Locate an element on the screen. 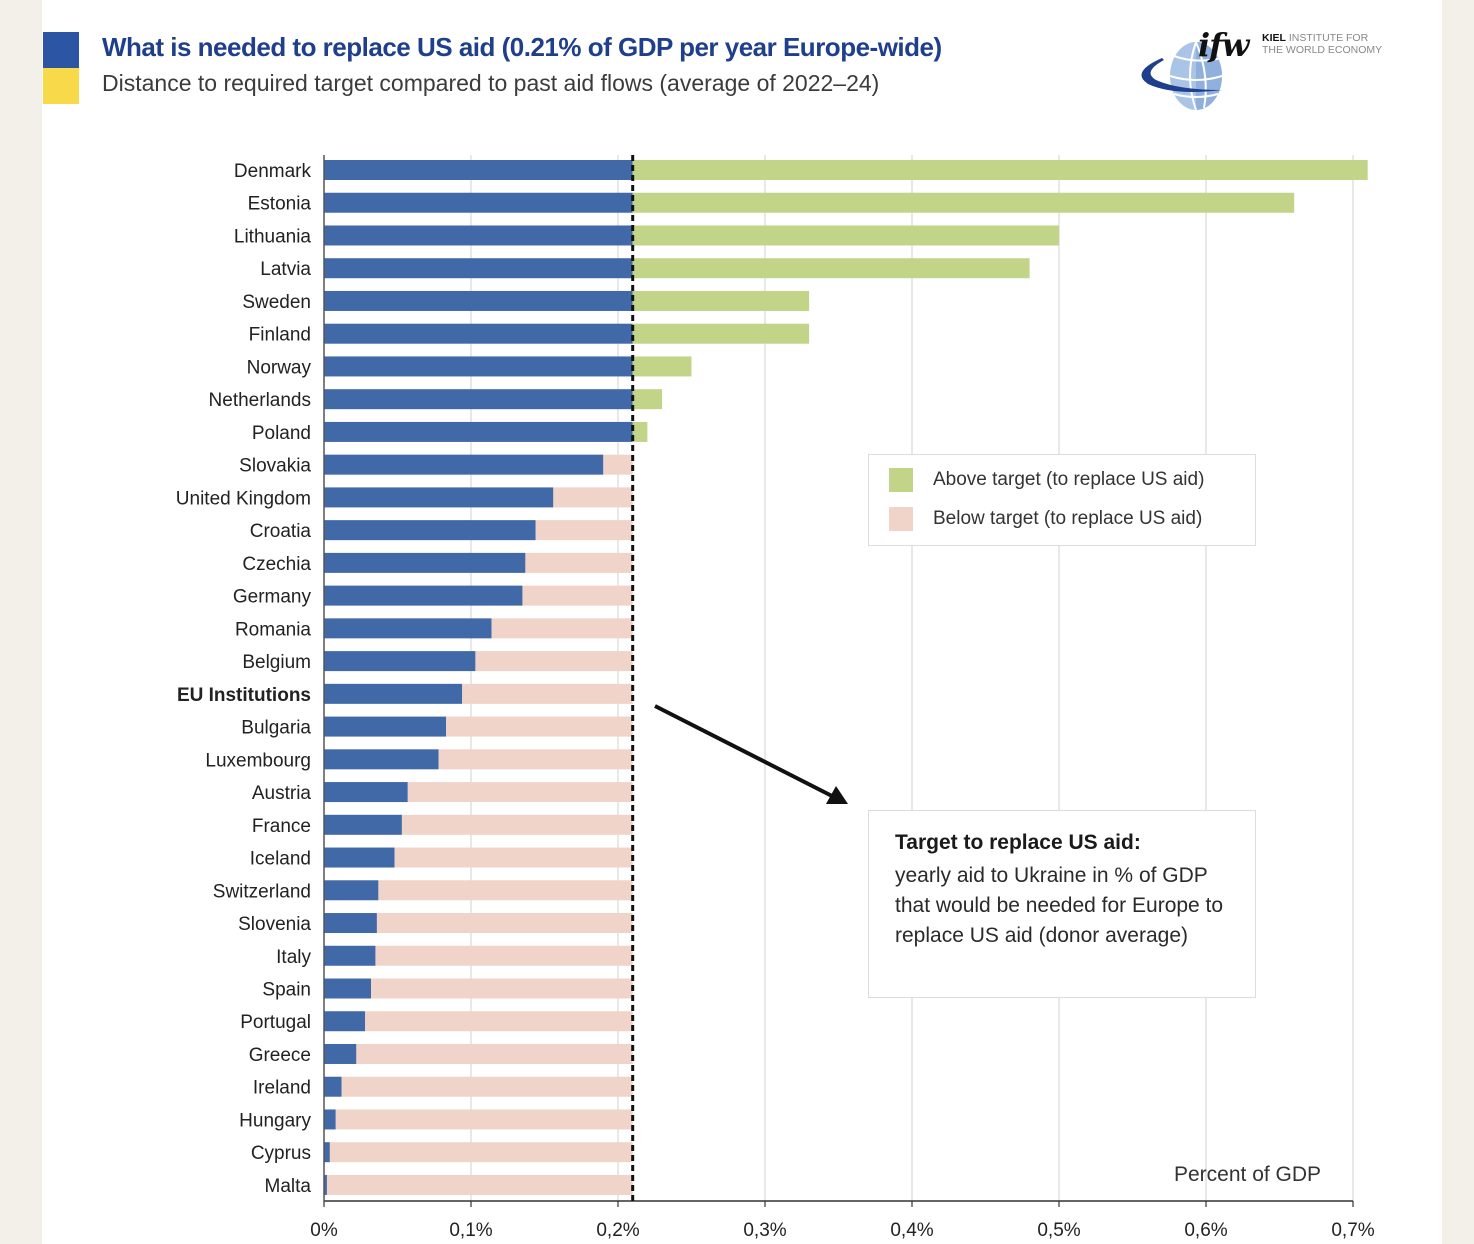 The image size is (1474, 1244). logo-kiel: KIEL is located at coordinates (1274, 38).